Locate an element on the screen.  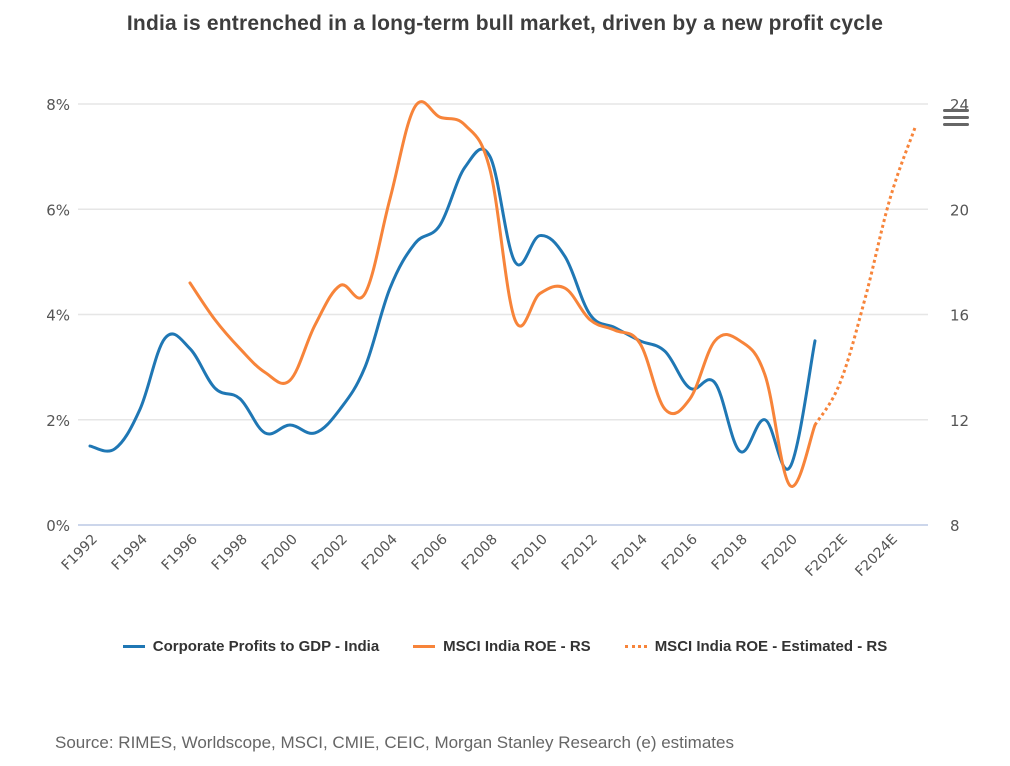
legend-swatch-orange is located at coordinates (424, 646).